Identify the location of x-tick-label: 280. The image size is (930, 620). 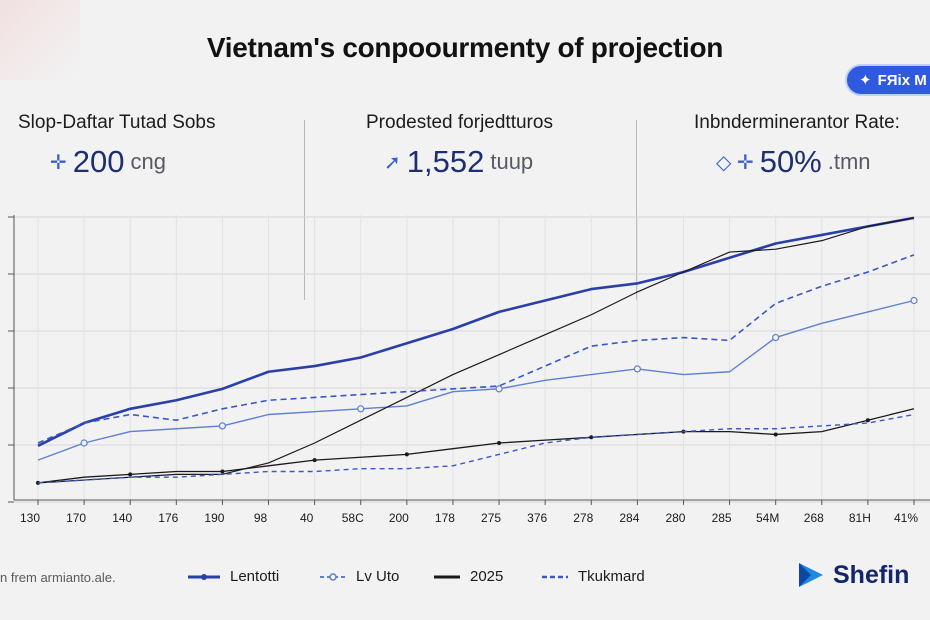
(675, 518).